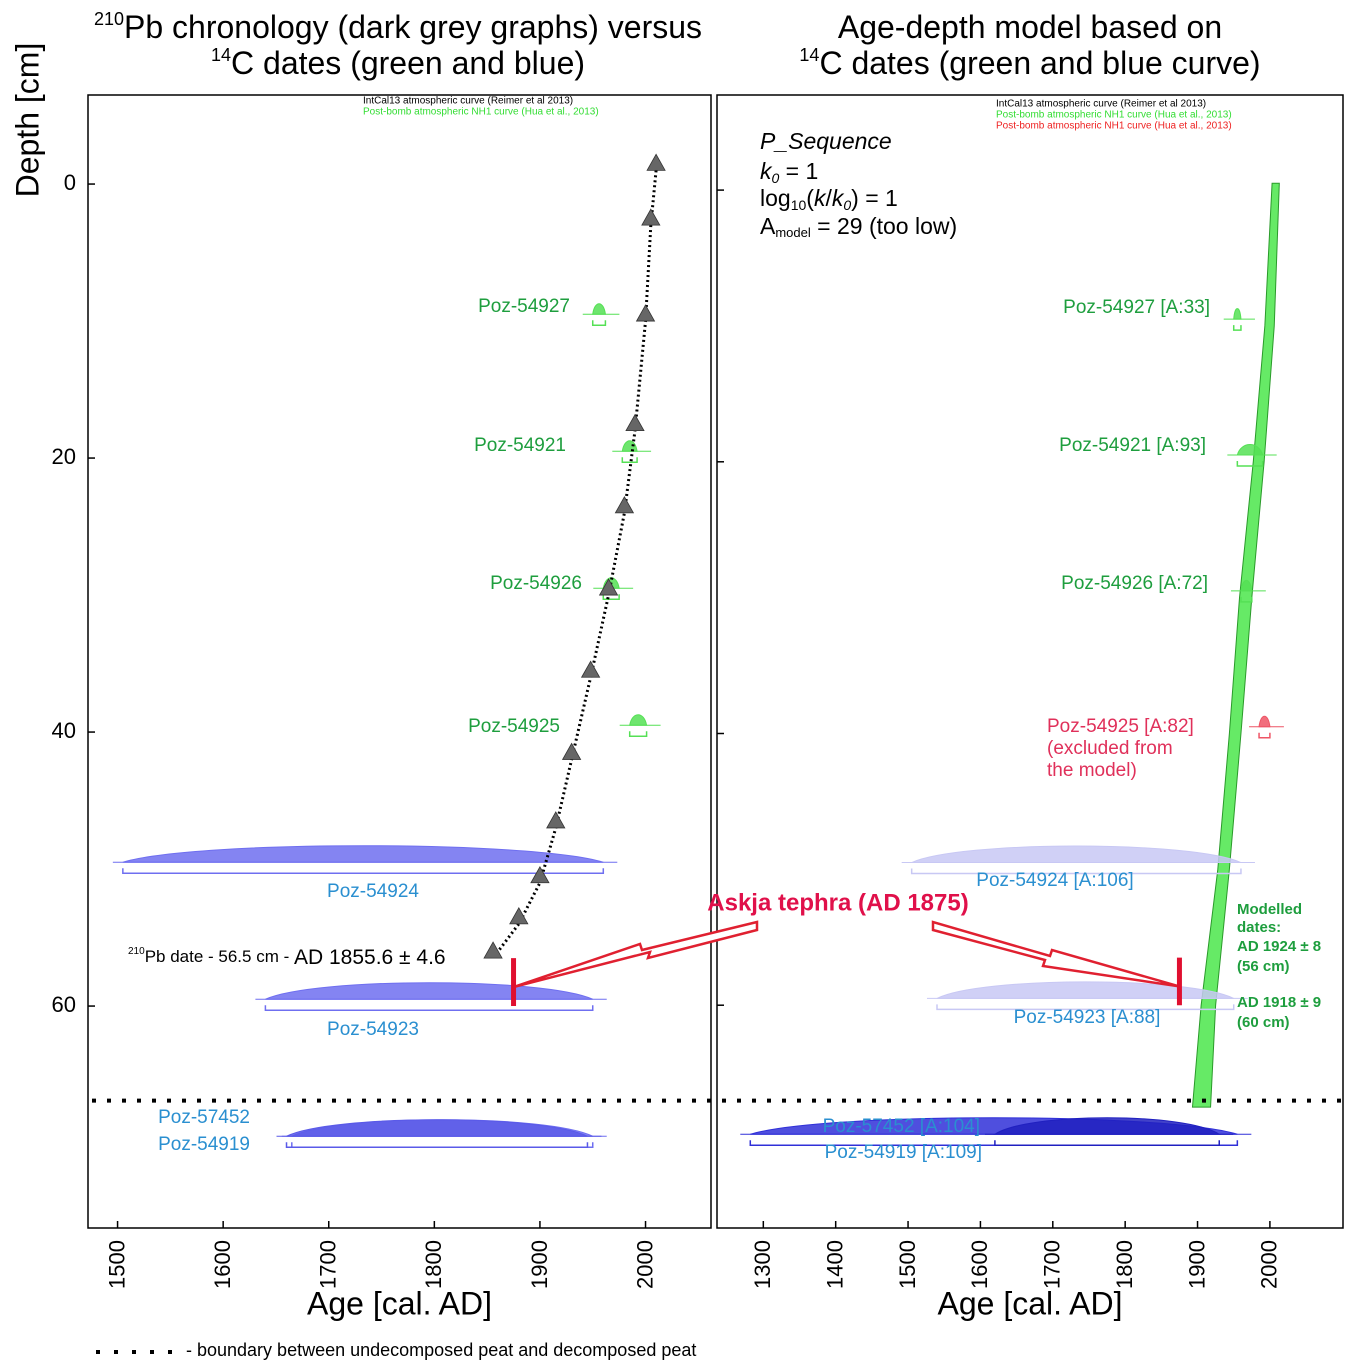  What do you see at coordinates (1235, 645) in the screenshot?
I see `model-envelope` at bounding box center [1235, 645].